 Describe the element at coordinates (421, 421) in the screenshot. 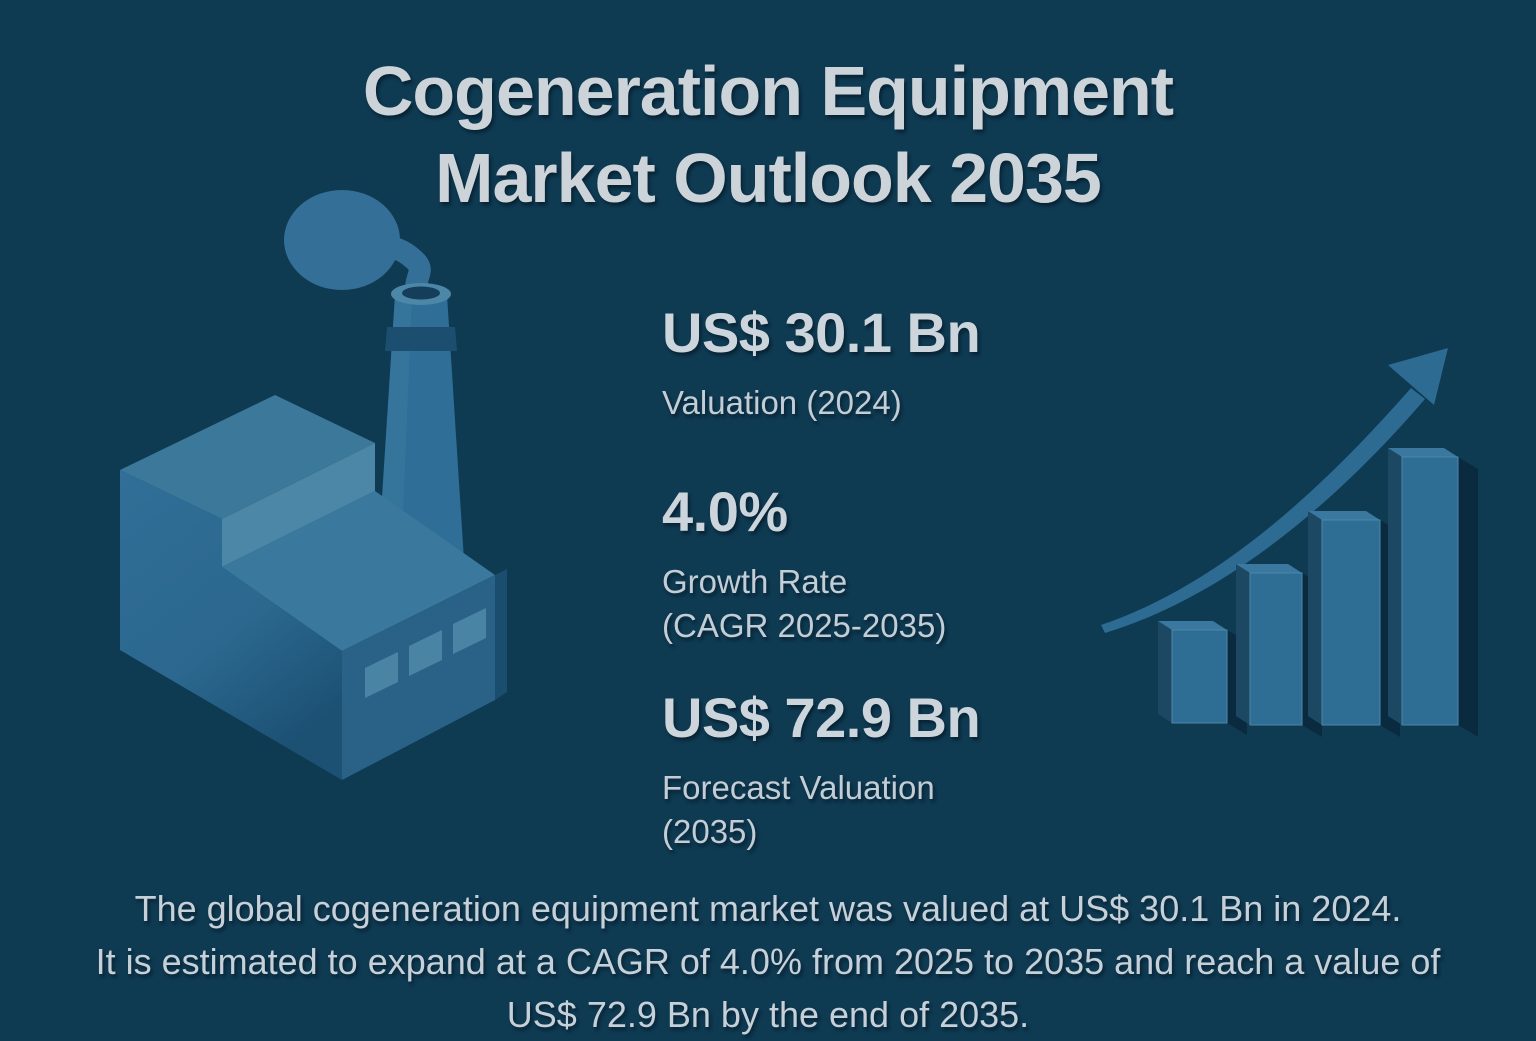

I see `chimney-icon` at that location.